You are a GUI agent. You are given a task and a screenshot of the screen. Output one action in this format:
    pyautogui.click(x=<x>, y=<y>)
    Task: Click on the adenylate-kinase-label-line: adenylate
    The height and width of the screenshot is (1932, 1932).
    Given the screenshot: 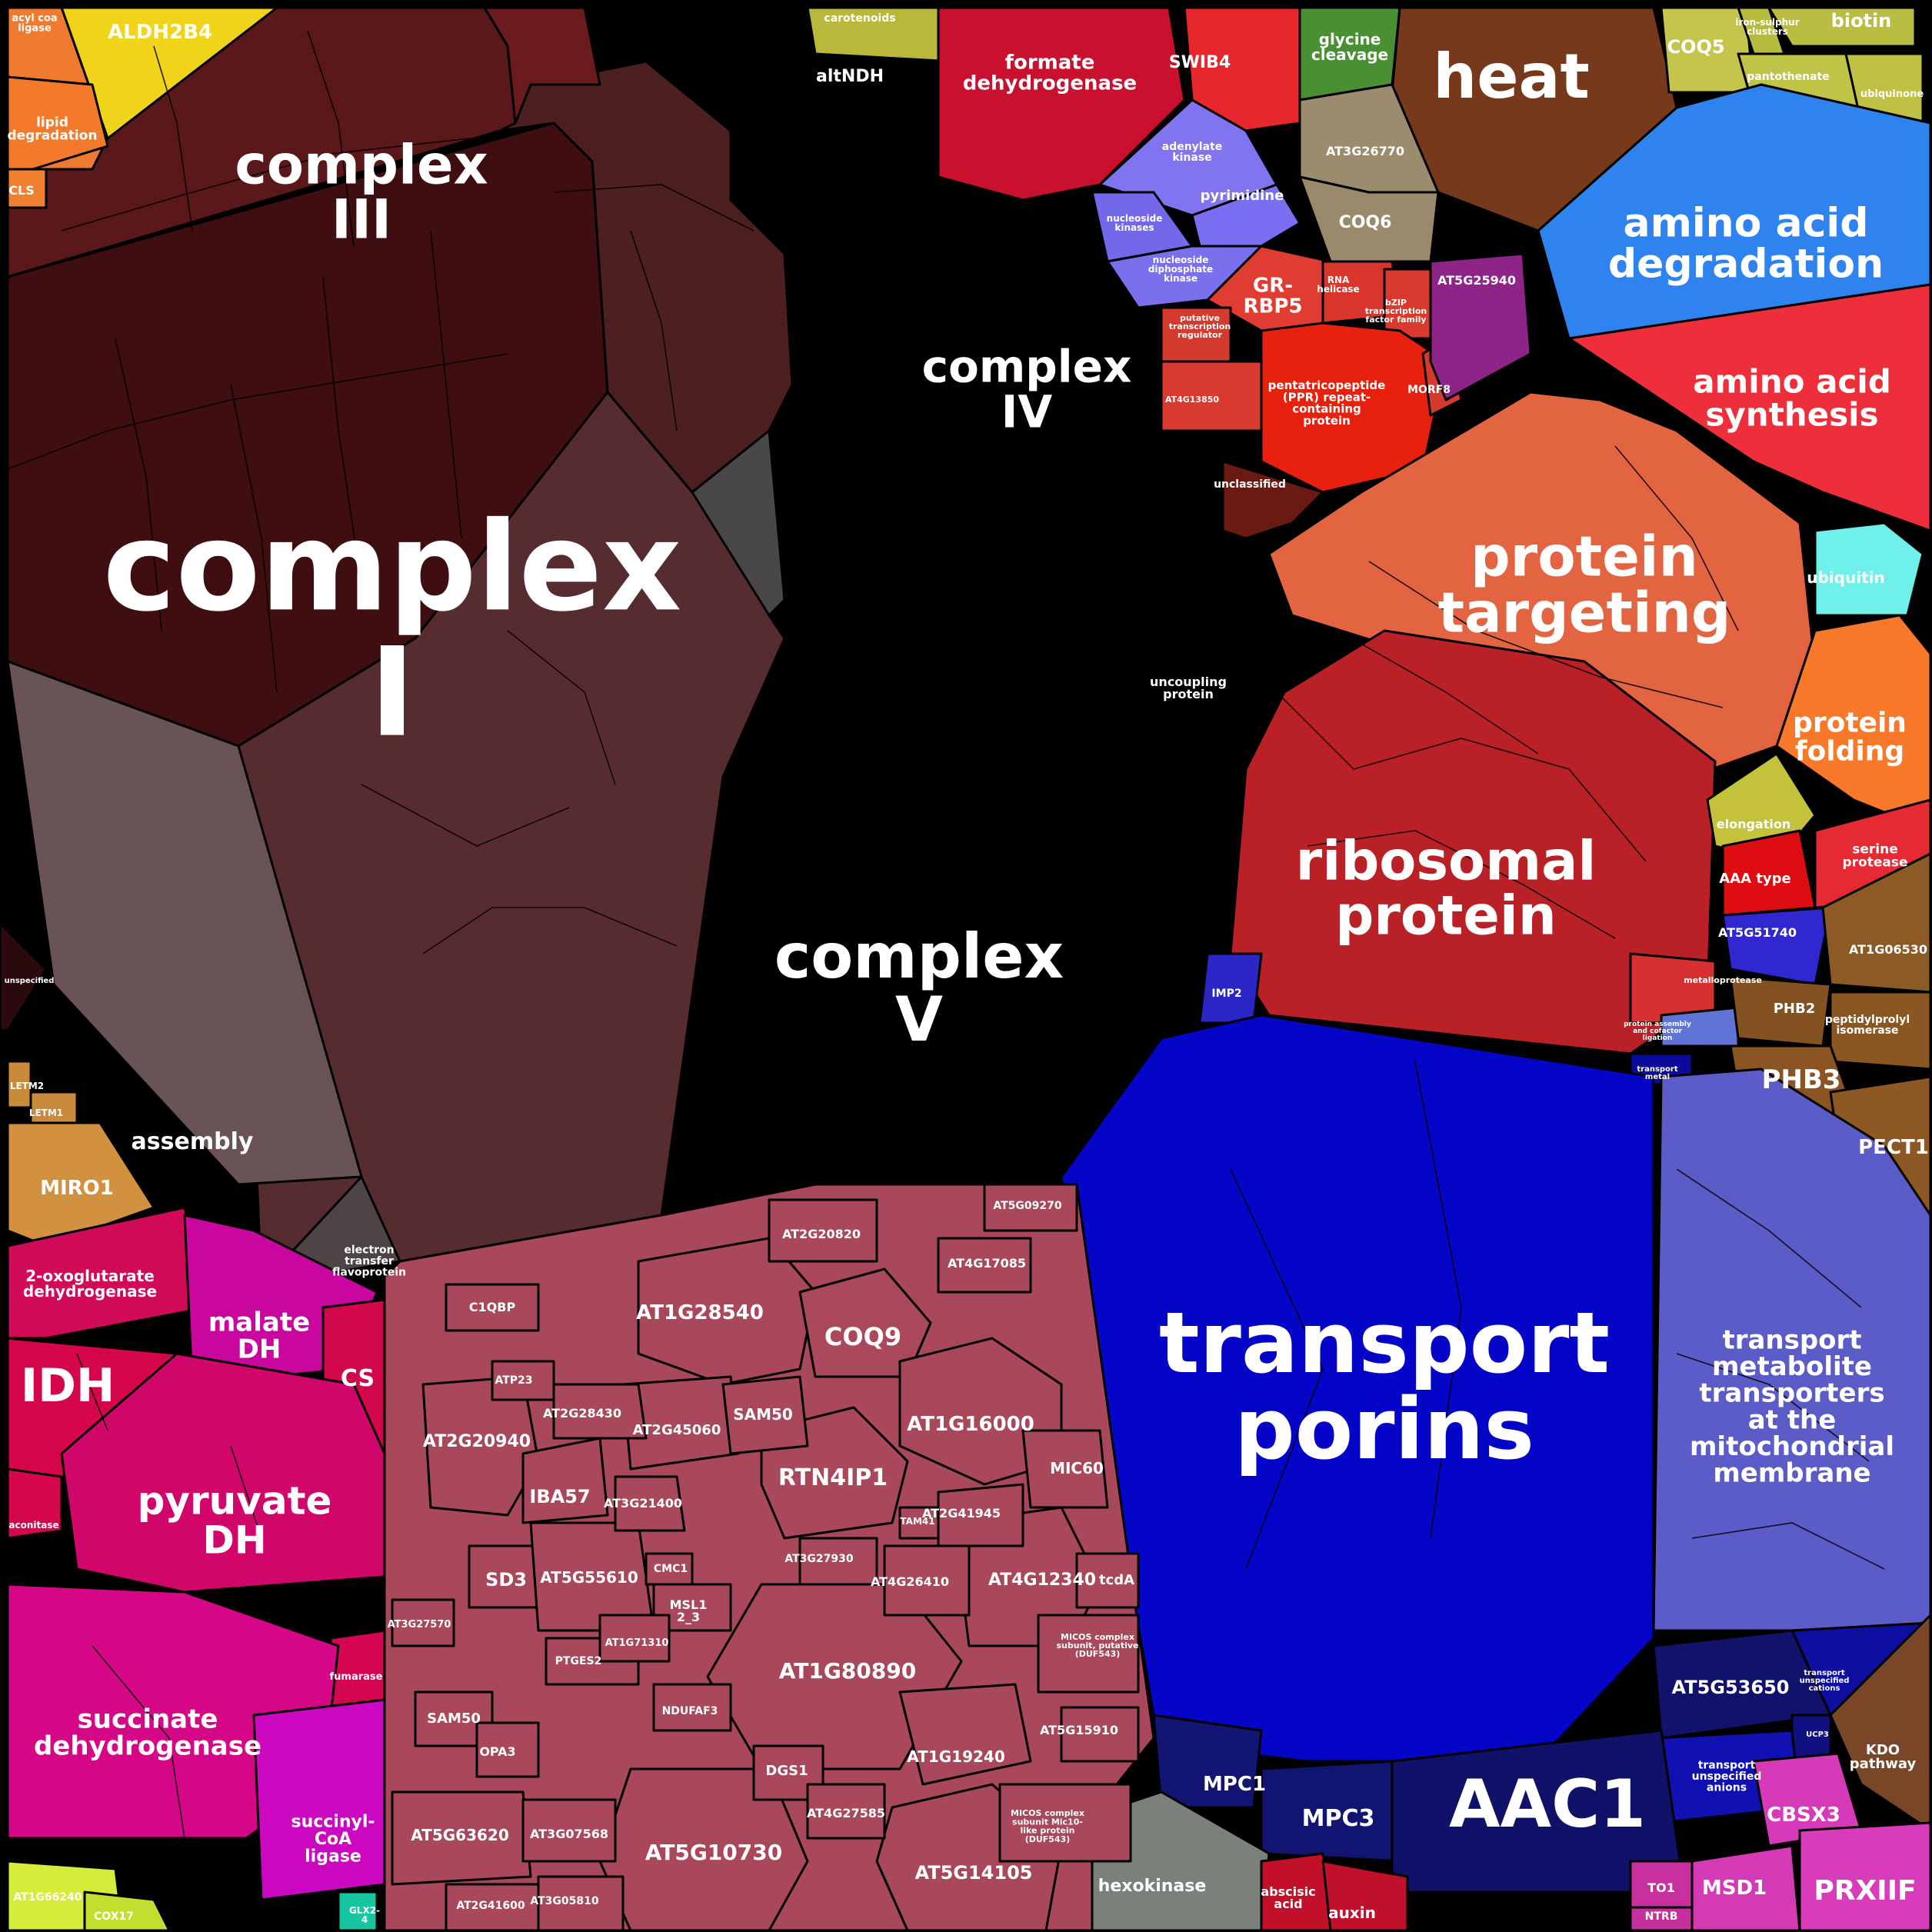 What is the action you would take?
    pyautogui.click(x=1192, y=147)
    